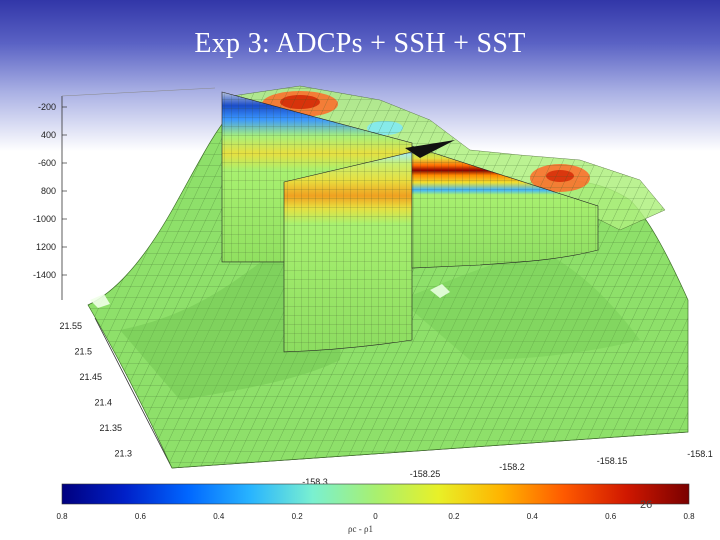 This screenshot has width=720, height=540. Describe the element at coordinates (430, 149) in the screenshot. I see `section-junction-shadow` at that location.